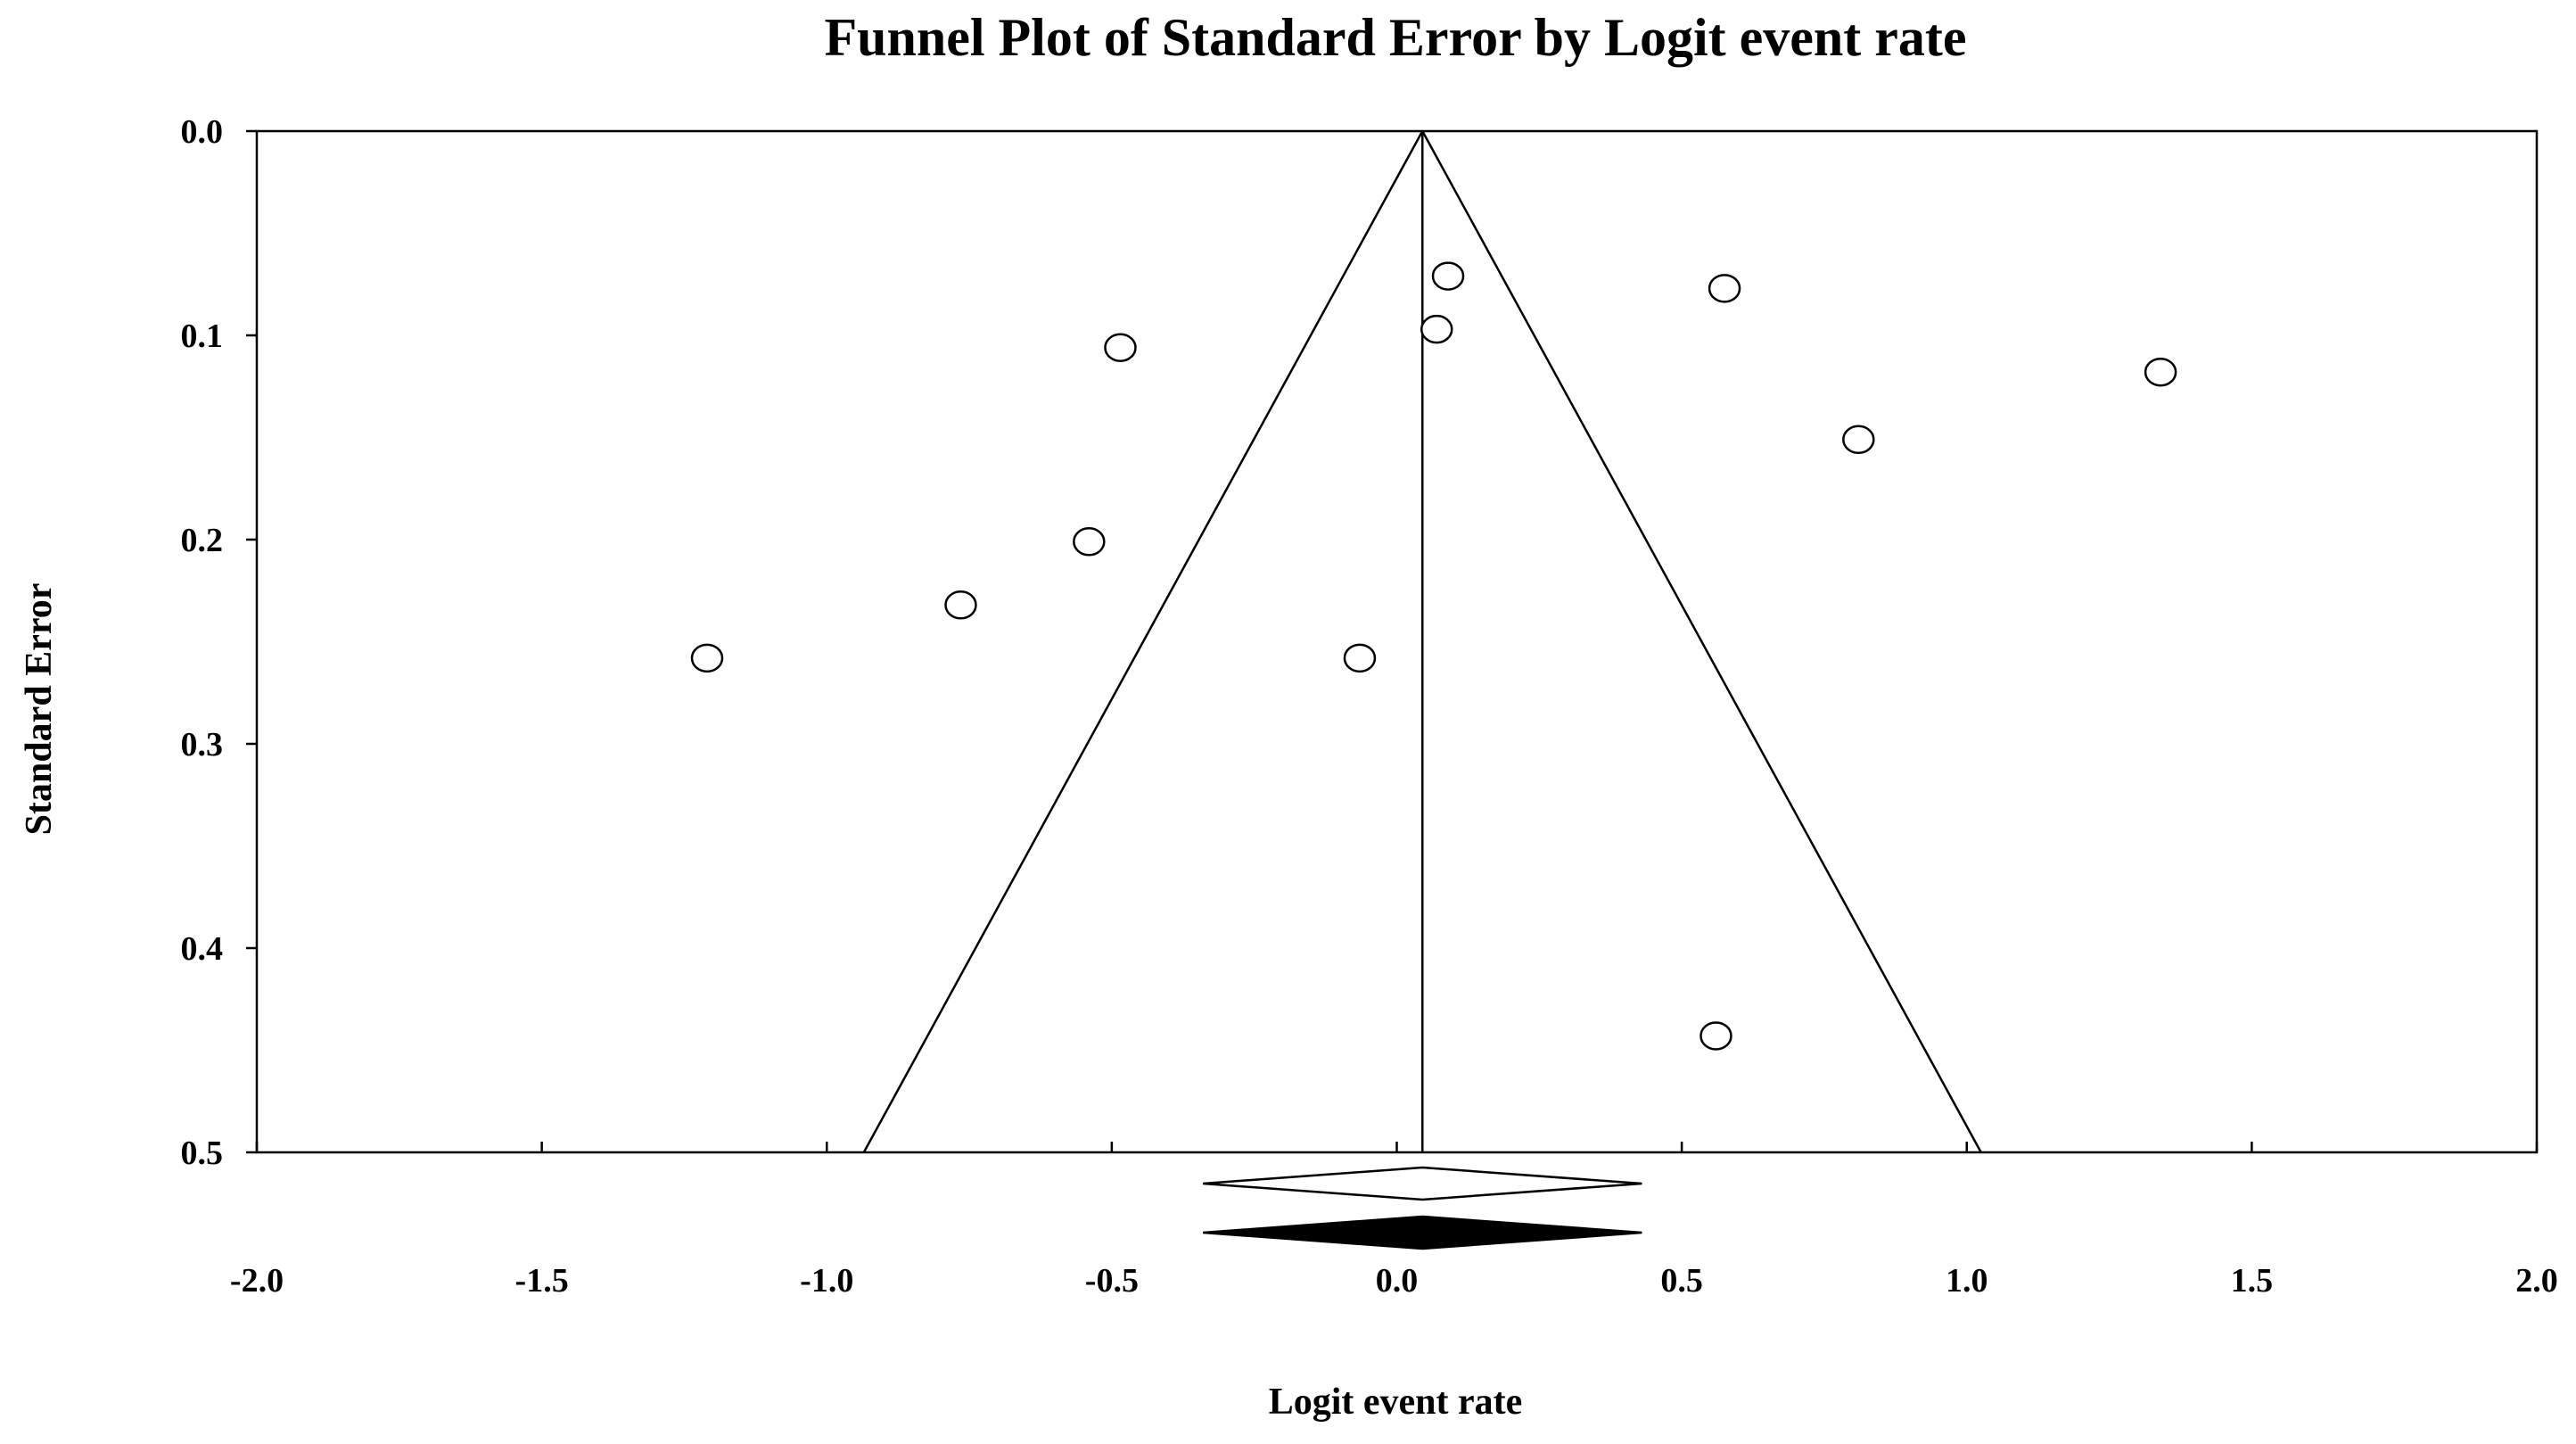  What do you see at coordinates (1681, 1281) in the screenshot?
I see `x-tick-label: 0.5` at bounding box center [1681, 1281].